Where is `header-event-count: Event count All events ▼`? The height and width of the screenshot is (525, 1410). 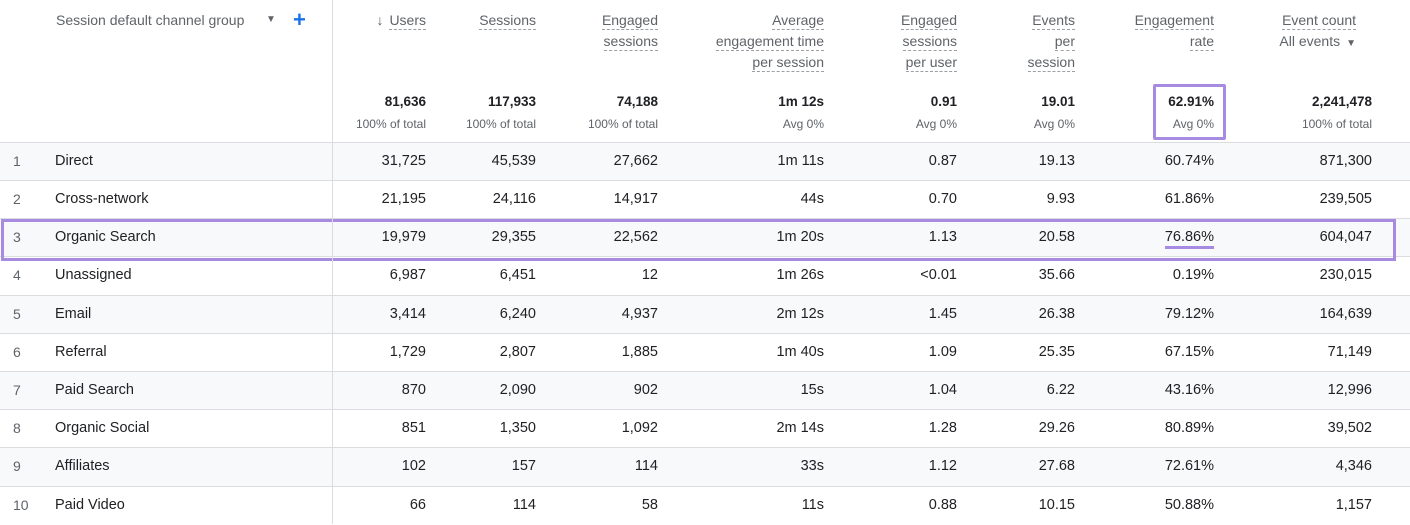
header-event-count: Event count All events ▼ is located at coordinates (1317, 30).